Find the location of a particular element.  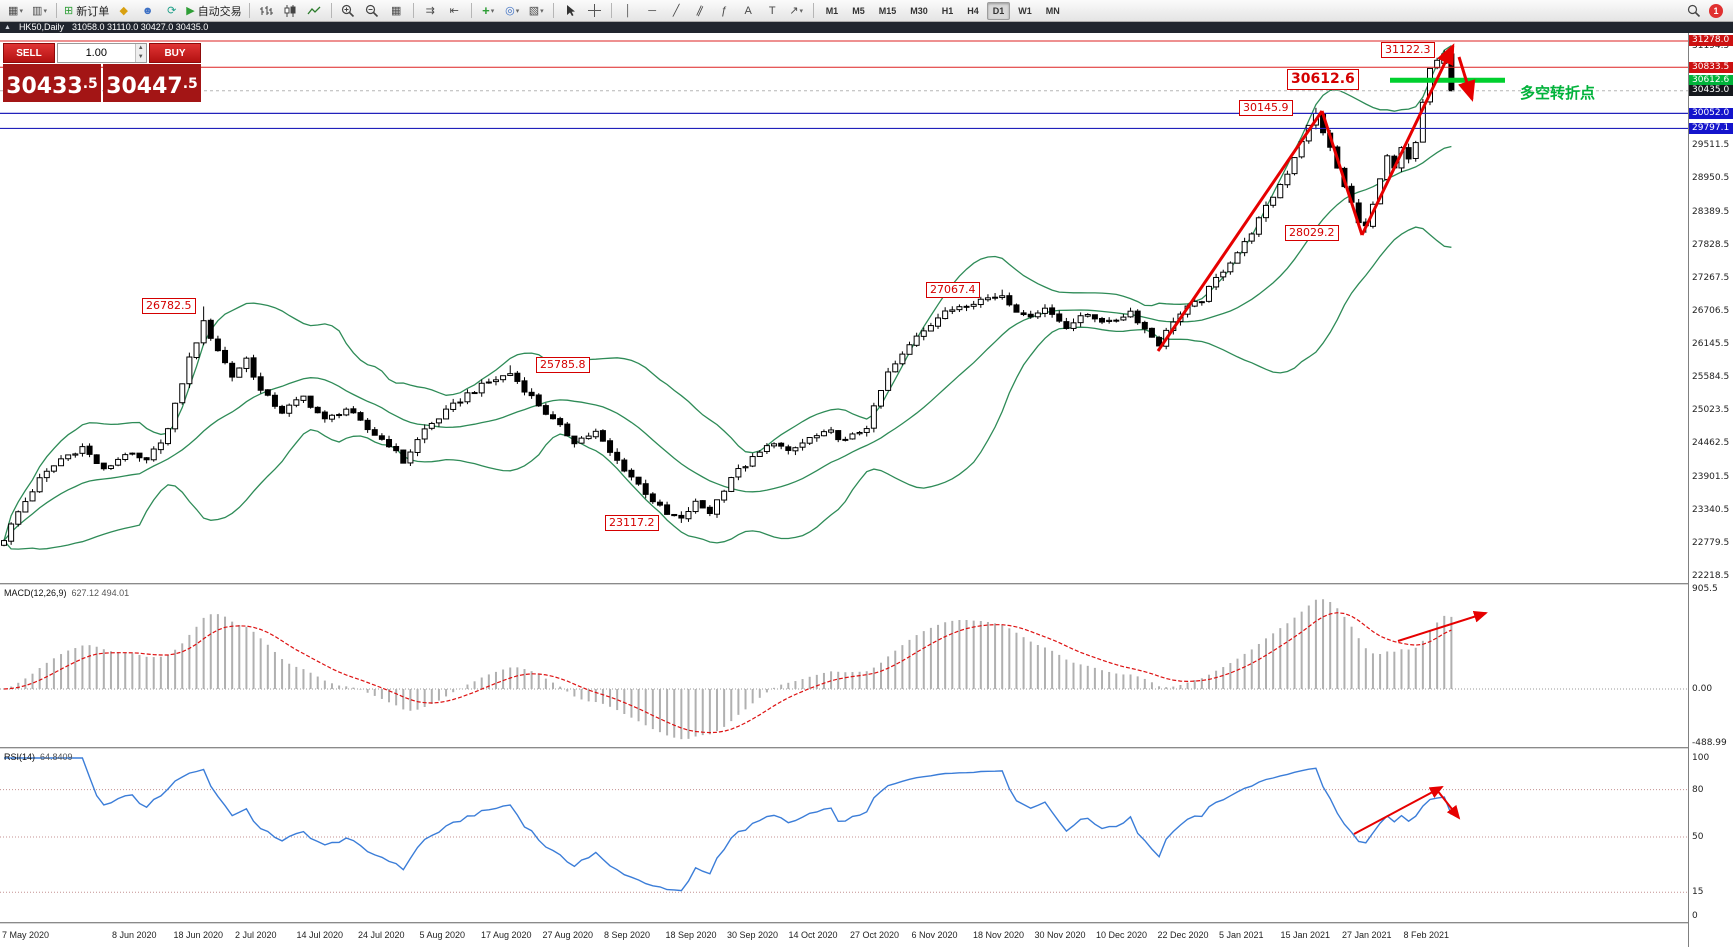

timeframe-D1-button: D1 is located at coordinates (998, 10).